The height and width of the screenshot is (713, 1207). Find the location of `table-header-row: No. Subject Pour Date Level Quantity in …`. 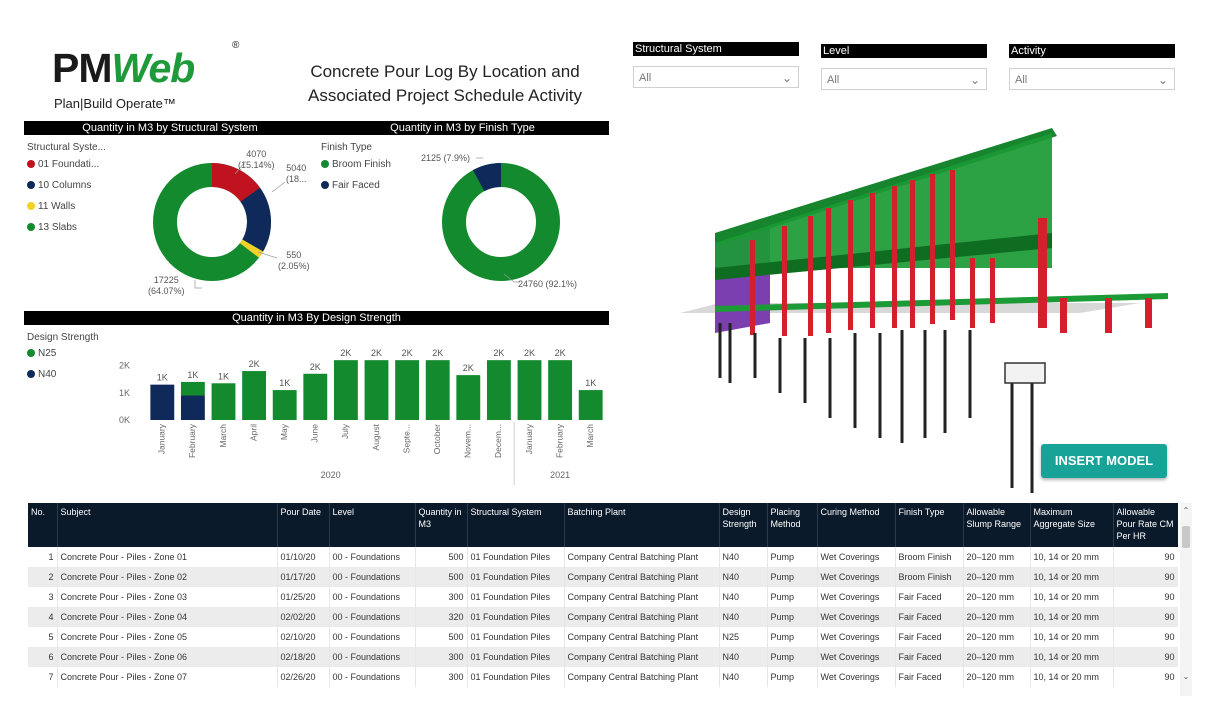

table-header-row: No. Subject Pour Date Level Quantity in … is located at coordinates (603, 525).